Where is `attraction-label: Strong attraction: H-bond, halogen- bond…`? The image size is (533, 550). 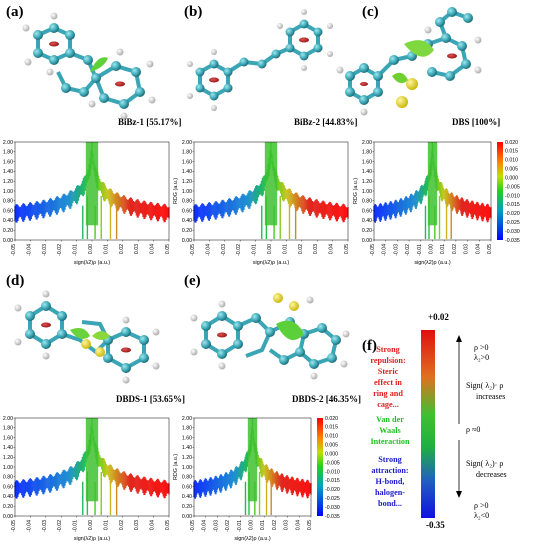 attraction-label: Strong attraction: H-bond, halogen- bond… is located at coordinates (389, 481).